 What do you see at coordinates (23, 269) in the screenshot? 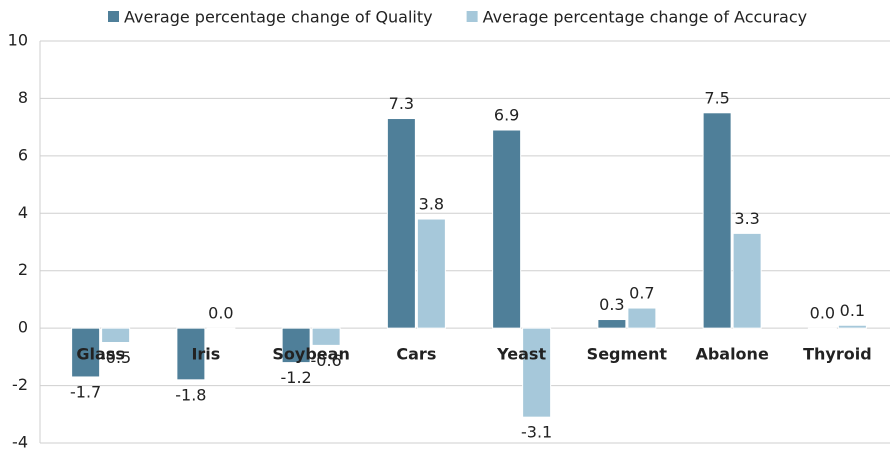
I see `y-tick-label: 2` at bounding box center [23, 269].